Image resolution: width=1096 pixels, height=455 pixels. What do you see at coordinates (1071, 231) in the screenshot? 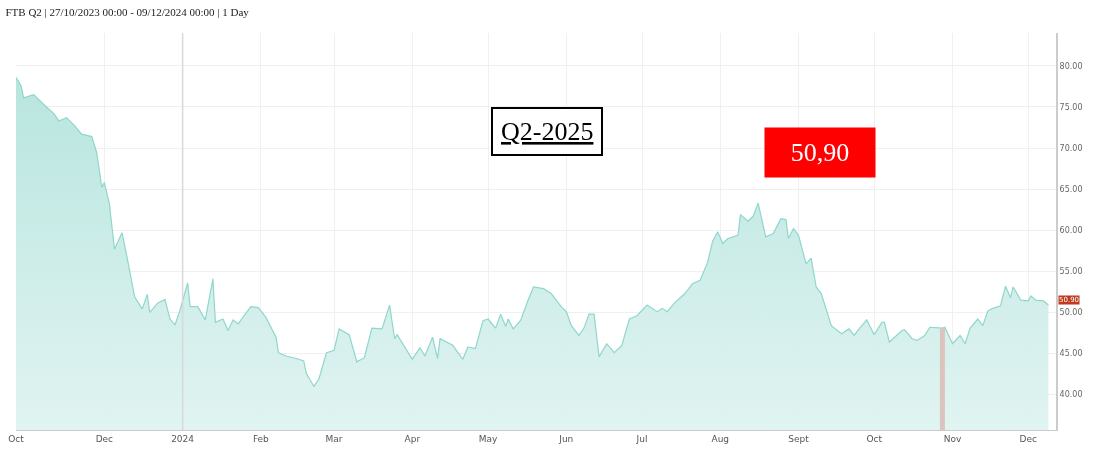
I see `y-tick-label: 60.00` at bounding box center [1071, 231].